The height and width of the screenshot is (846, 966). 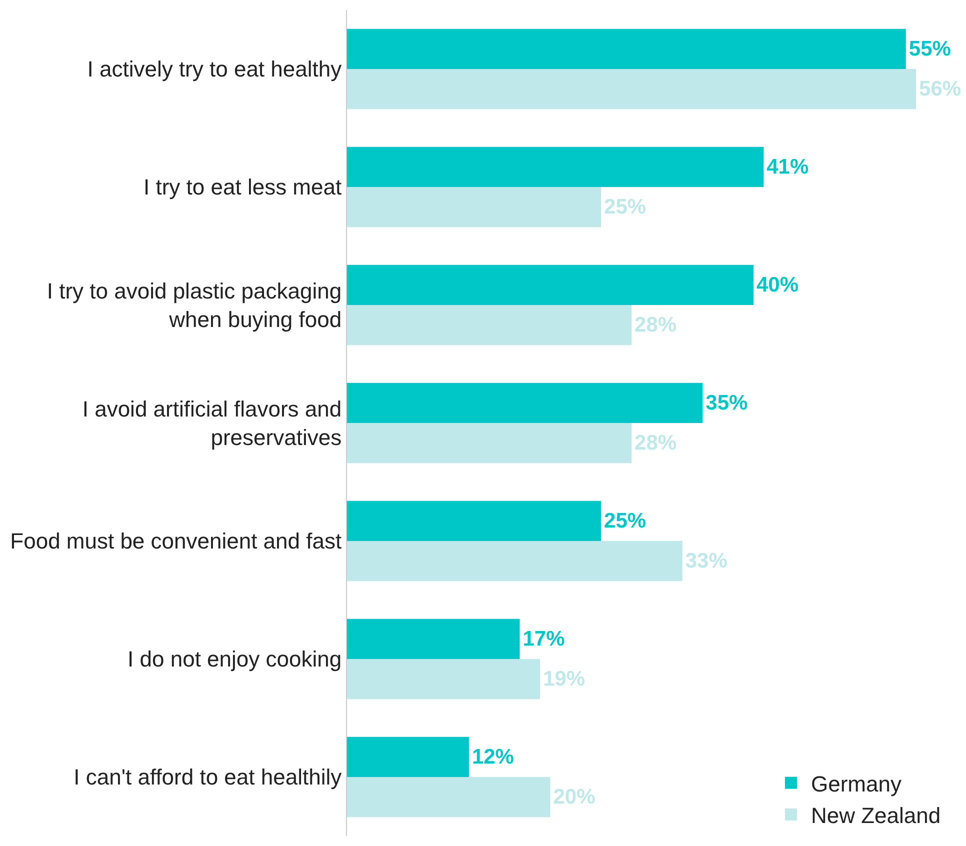 I want to click on data-label: 19%, so click(x=564, y=679).